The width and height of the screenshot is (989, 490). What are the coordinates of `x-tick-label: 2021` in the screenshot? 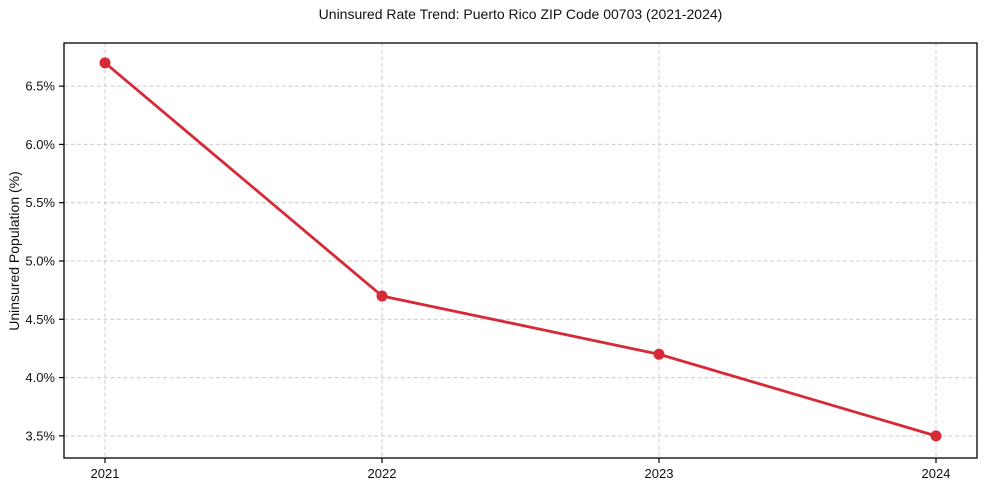 It's located at (105, 473).